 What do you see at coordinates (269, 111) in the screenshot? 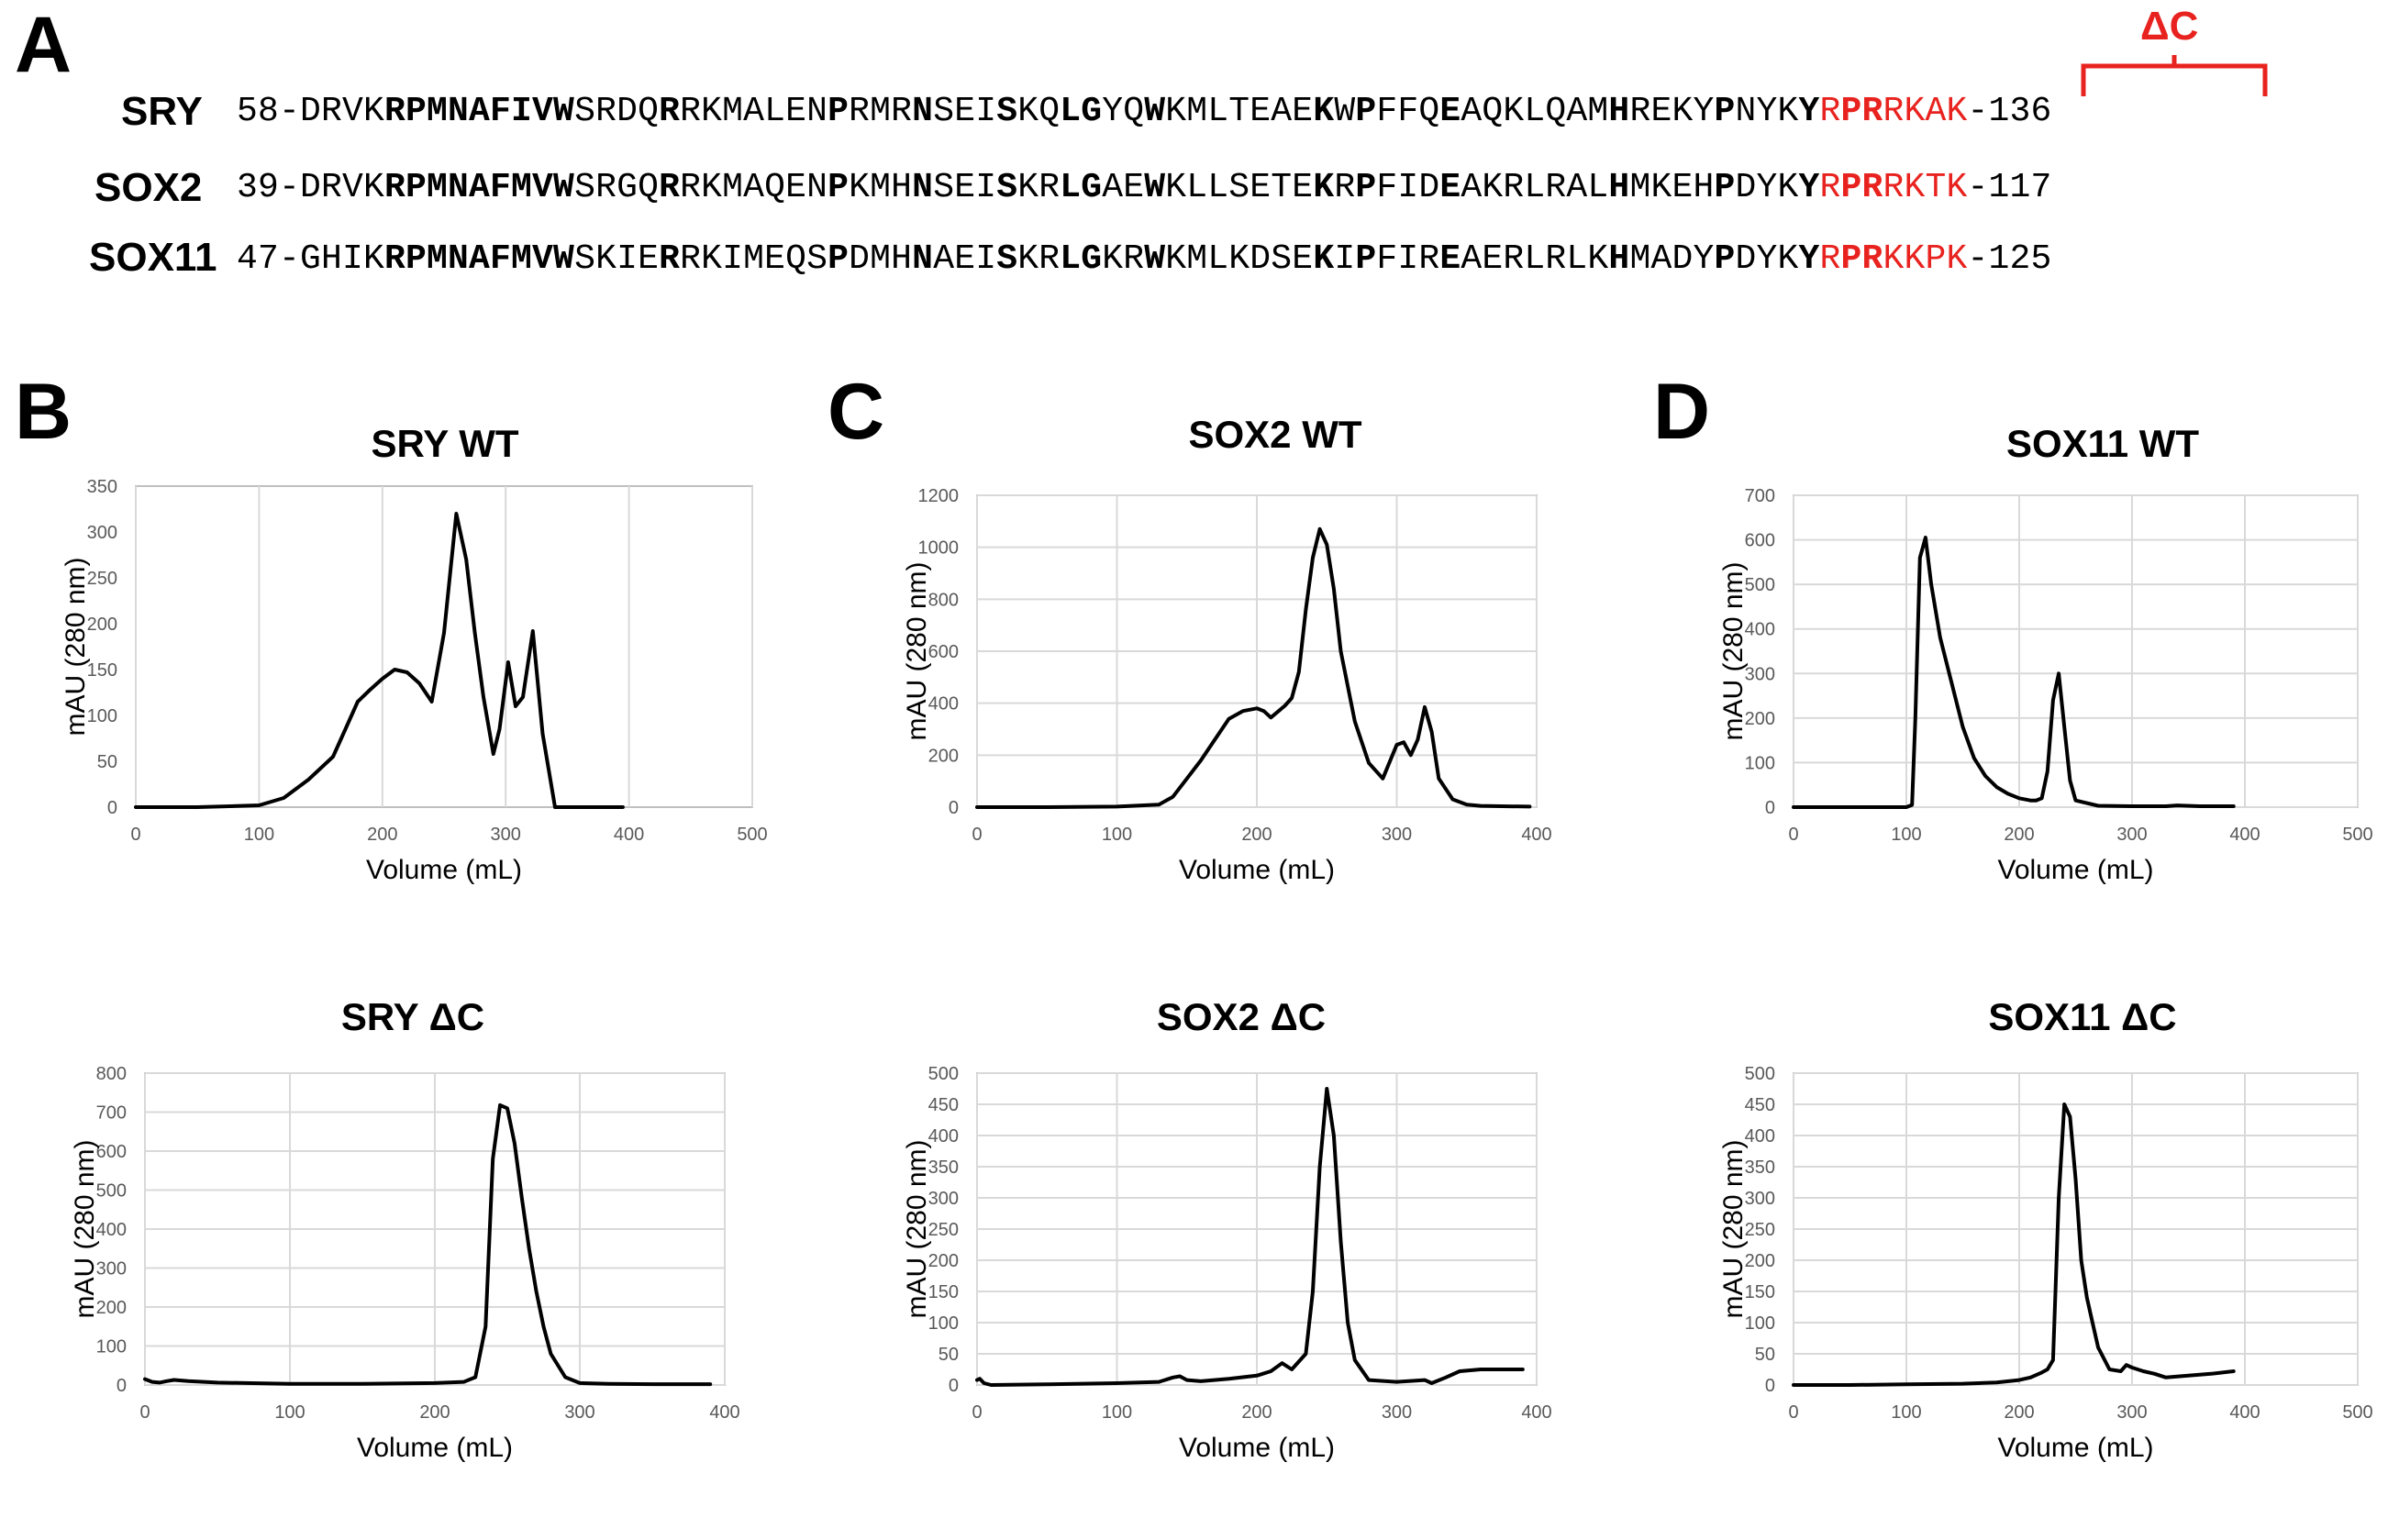
I see `sequence-start-number: 58-` at bounding box center [269, 111].